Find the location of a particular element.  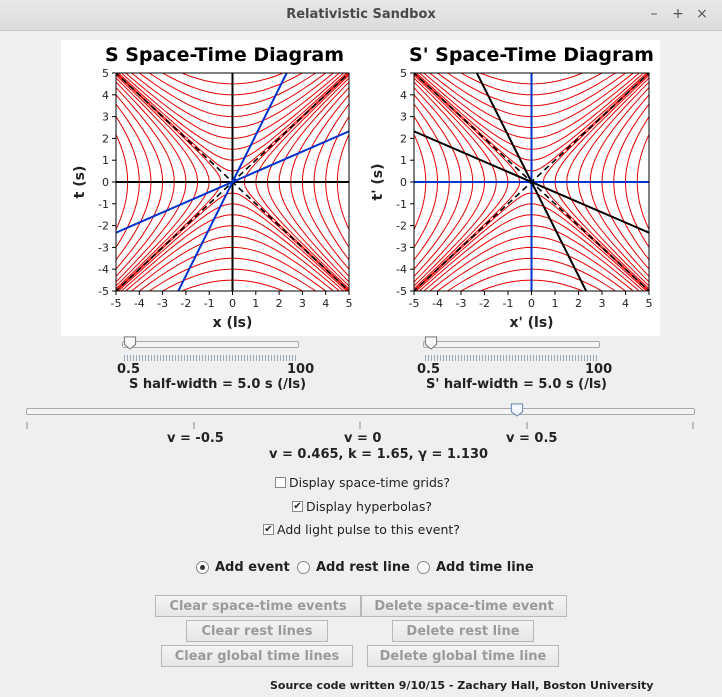

s-halfwidth-min: 0.5 is located at coordinates (129, 369).